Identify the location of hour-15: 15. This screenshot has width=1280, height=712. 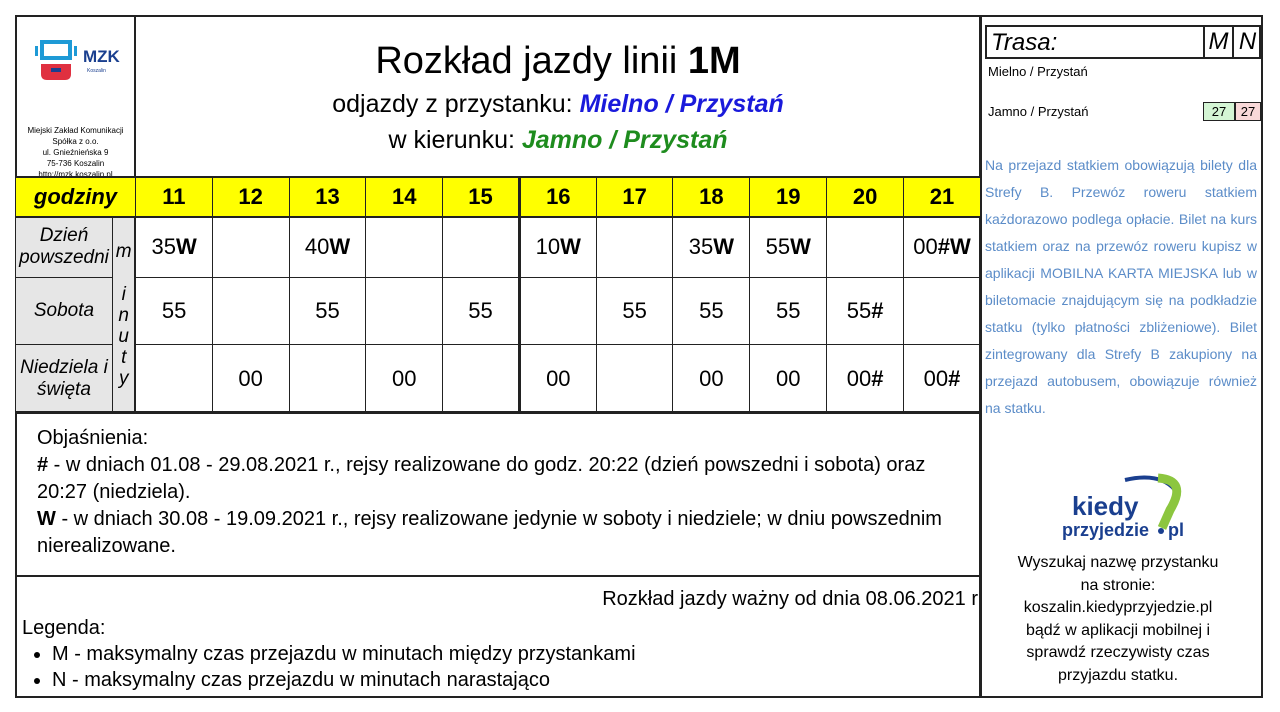
(481, 197).